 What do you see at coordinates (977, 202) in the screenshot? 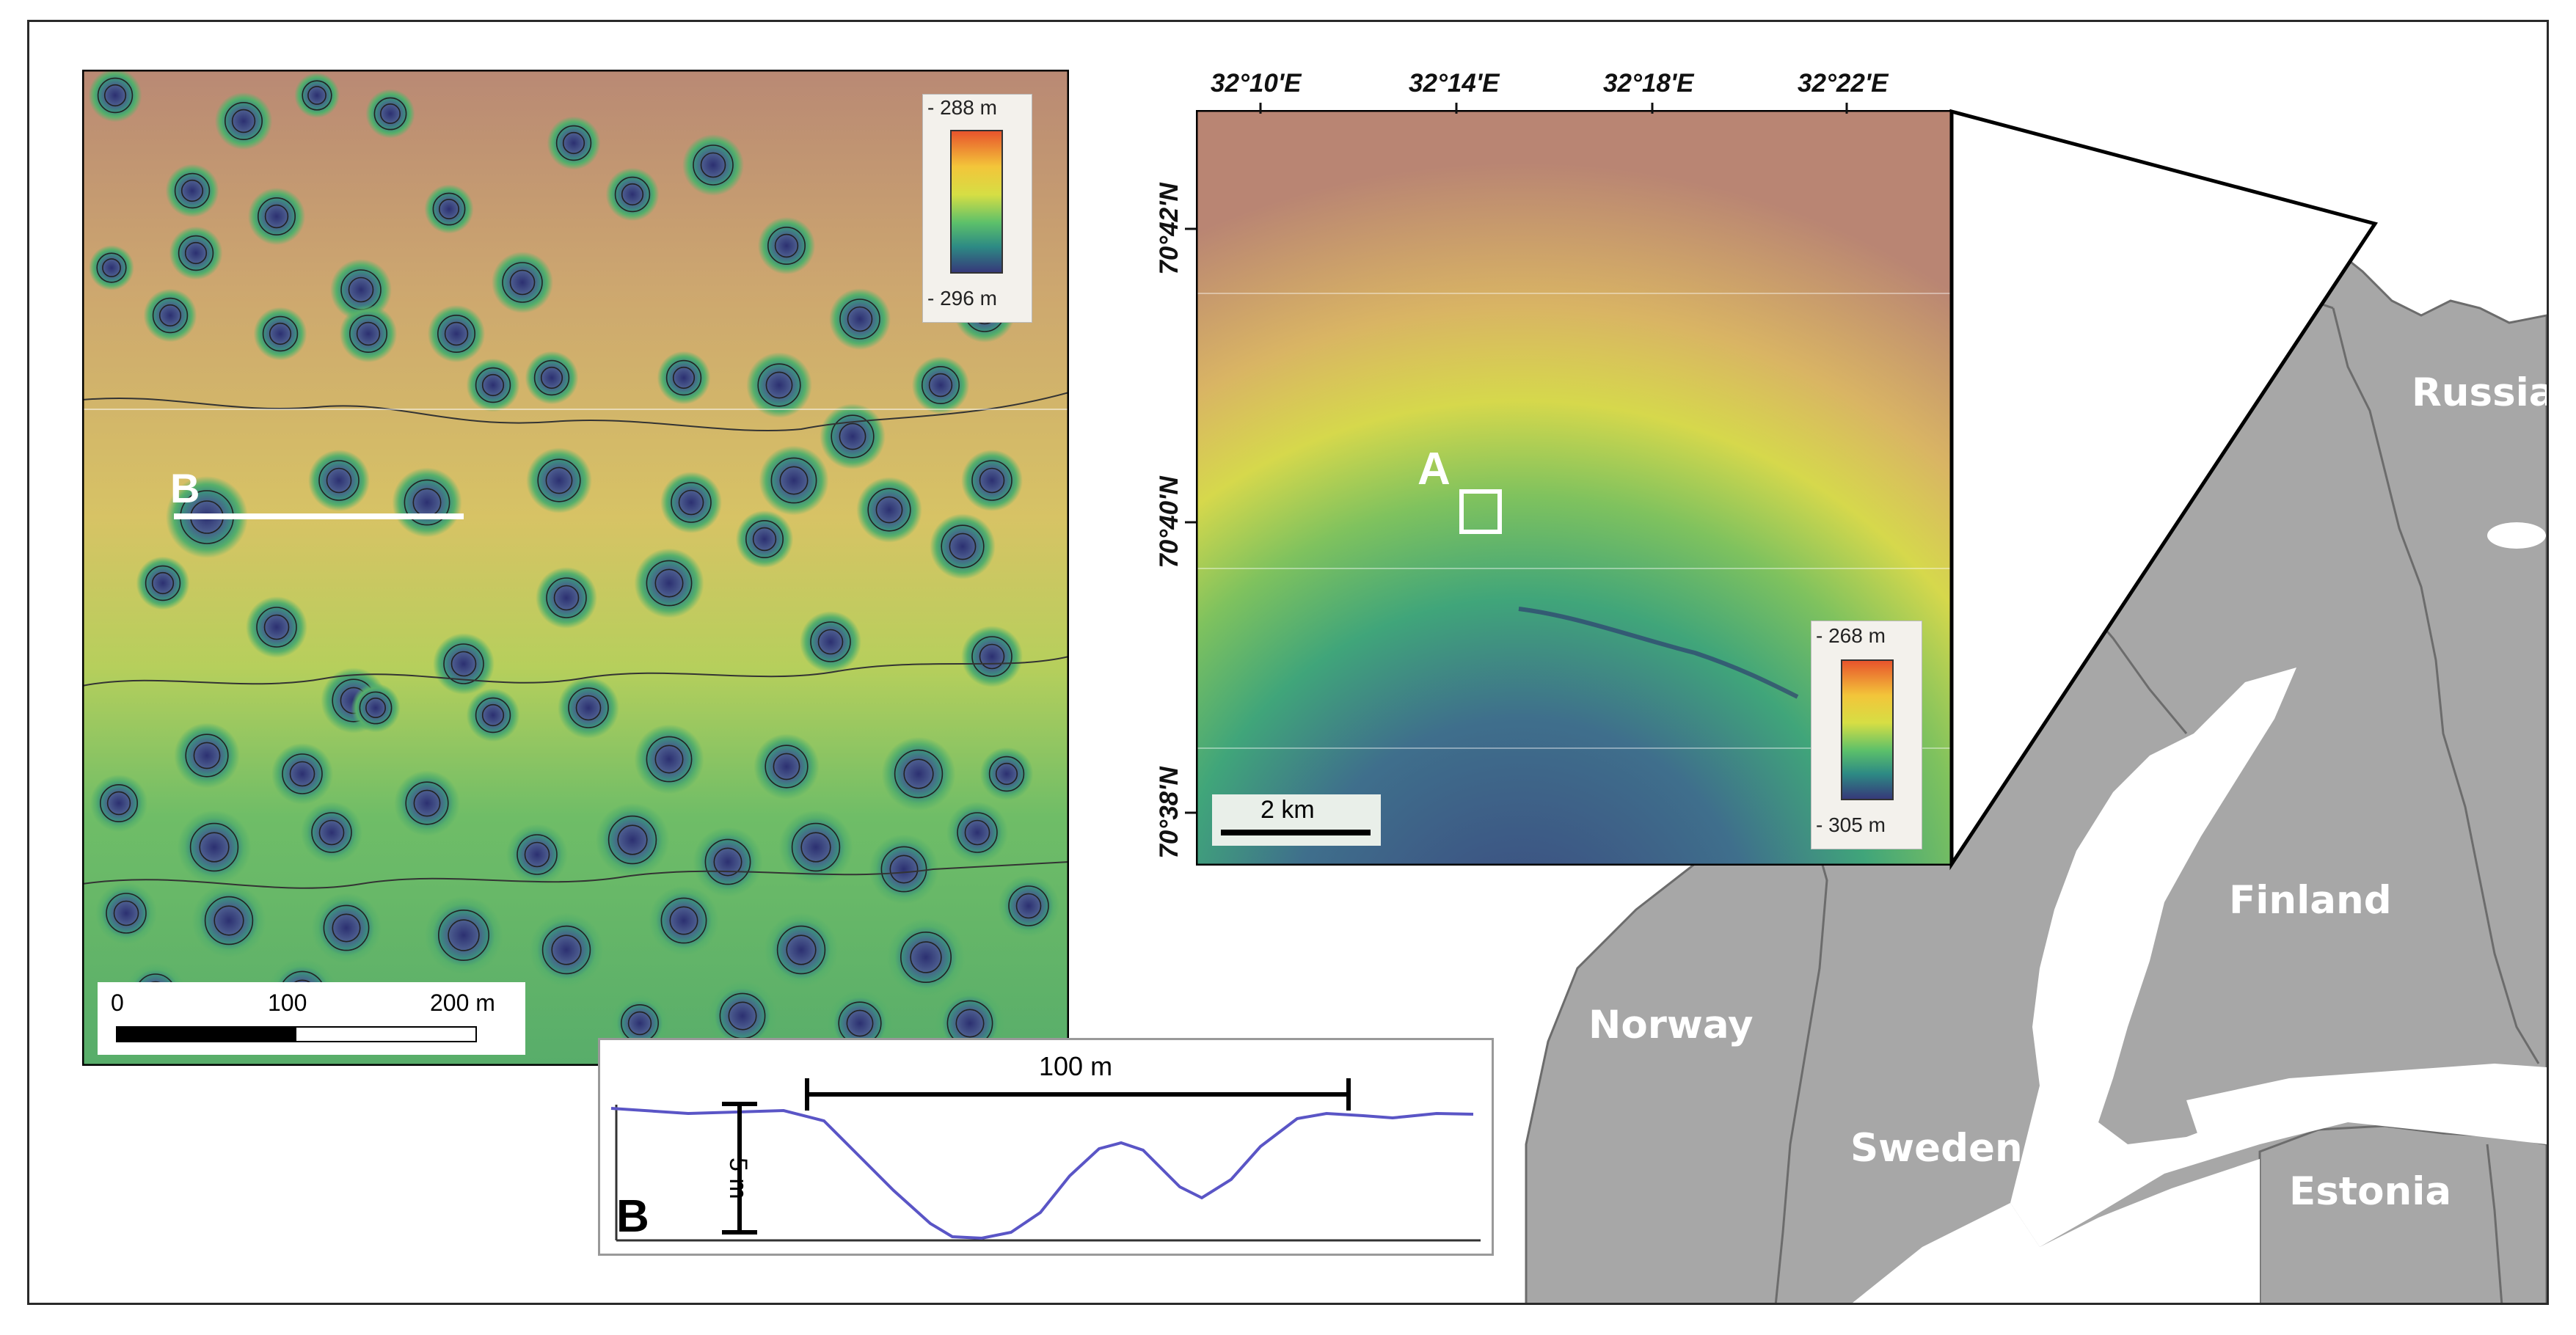
I see `legend-colorbar` at bounding box center [977, 202].